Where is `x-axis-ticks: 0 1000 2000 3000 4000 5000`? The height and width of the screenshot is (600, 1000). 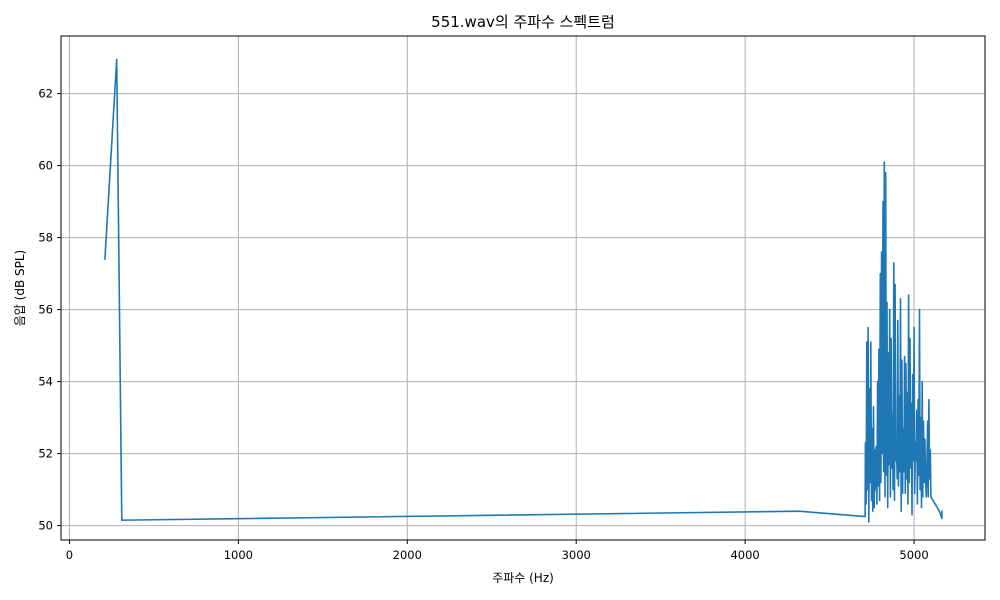
x-axis-ticks: 0 1000 2000 3000 4000 5000 is located at coordinates (497, 551).